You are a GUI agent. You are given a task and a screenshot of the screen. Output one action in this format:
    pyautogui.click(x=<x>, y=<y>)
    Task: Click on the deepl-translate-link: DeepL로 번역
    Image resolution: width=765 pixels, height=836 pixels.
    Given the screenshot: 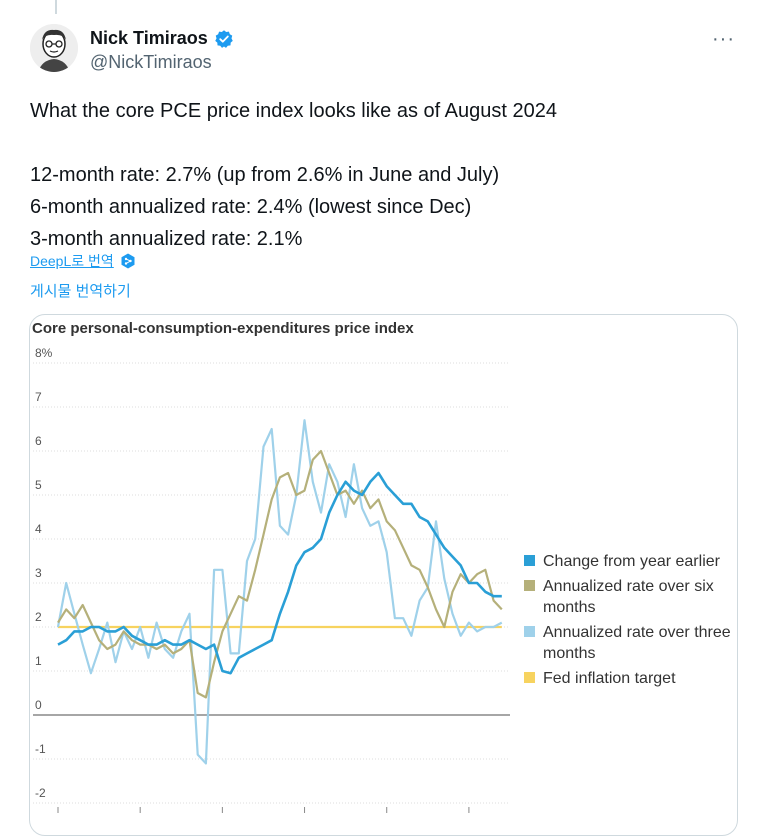 What is the action you would take?
    pyautogui.click(x=83, y=261)
    